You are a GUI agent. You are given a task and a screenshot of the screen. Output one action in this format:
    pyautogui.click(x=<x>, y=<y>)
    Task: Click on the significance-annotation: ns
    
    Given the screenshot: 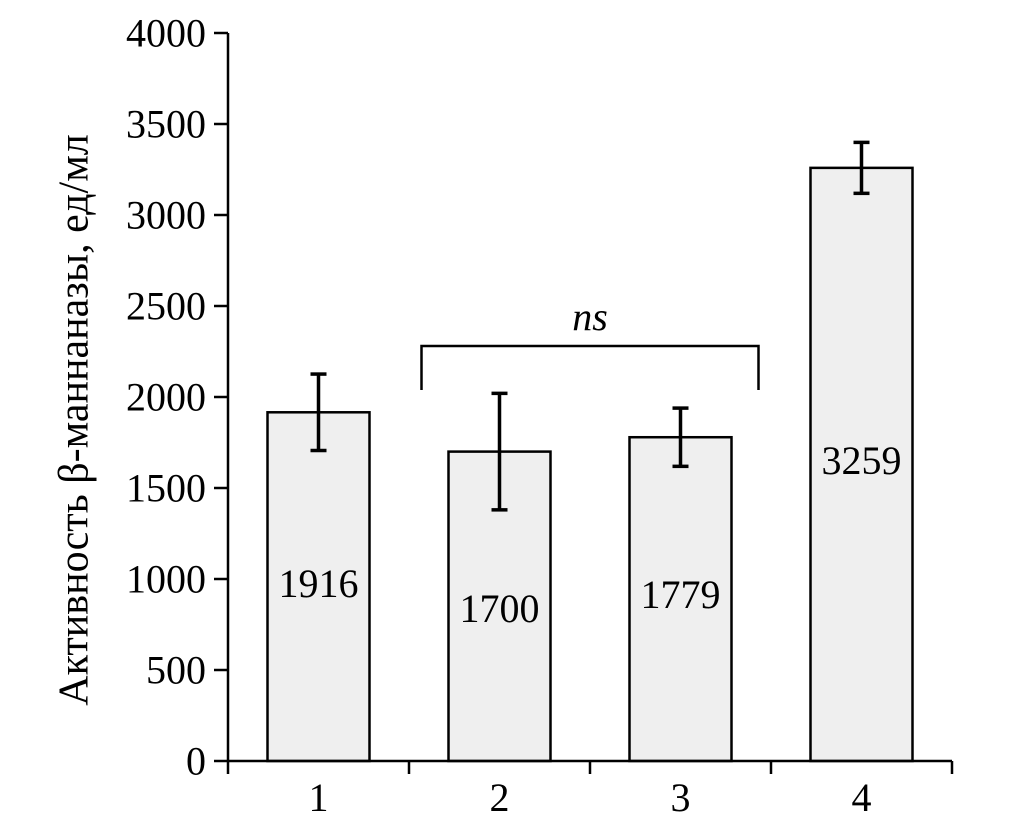 What is the action you would take?
    pyautogui.click(x=590, y=342)
    